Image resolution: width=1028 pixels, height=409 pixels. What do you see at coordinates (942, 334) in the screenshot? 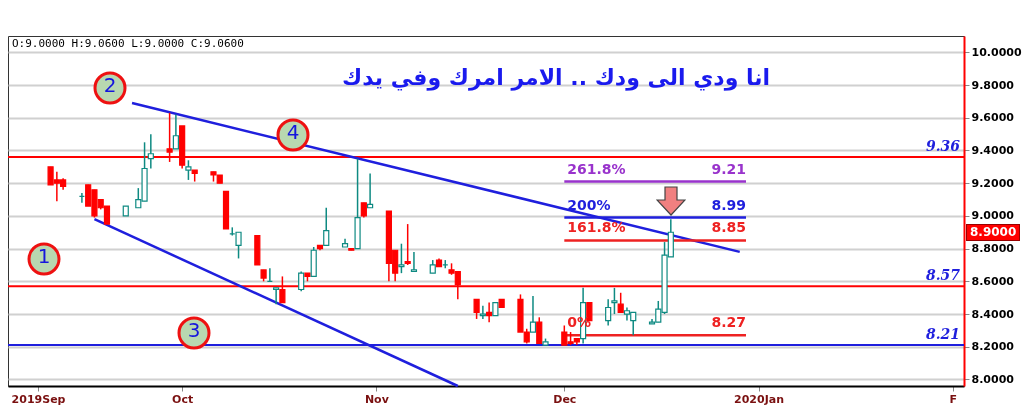
I see `ref-line-label: 8.21` at bounding box center [942, 334].